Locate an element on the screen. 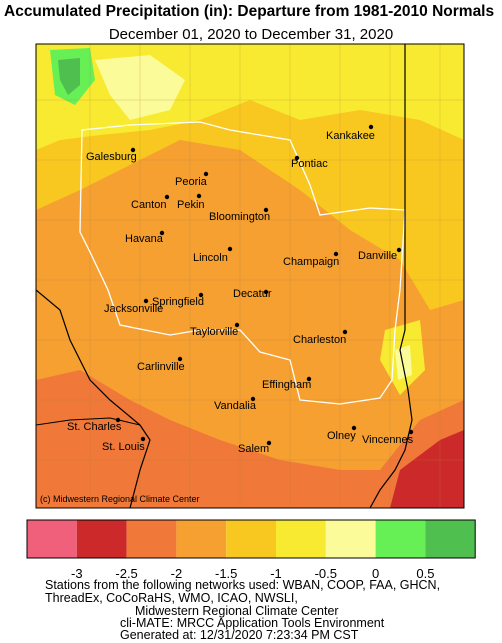 This screenshot has height=643, width=502. city-label: Kankakee is located at coordinates (350, 136).